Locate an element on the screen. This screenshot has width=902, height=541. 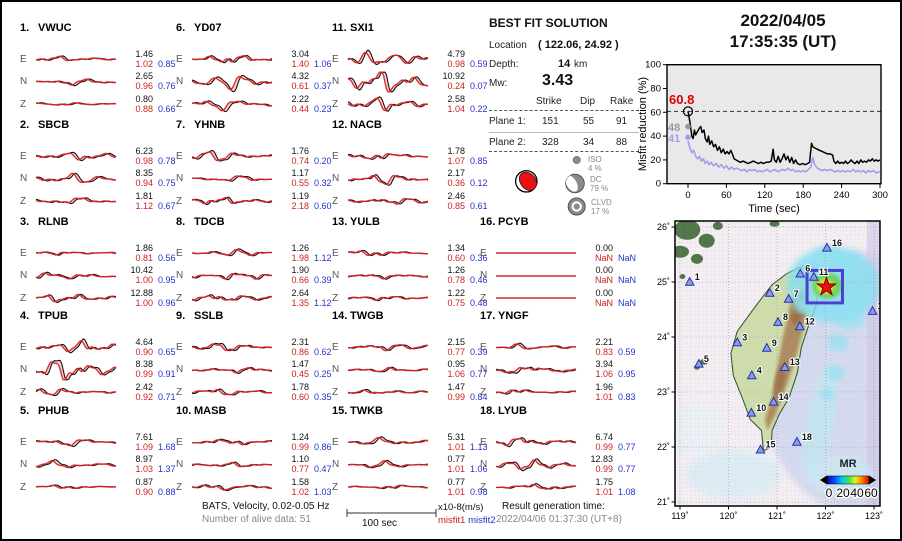
amplitude-value: 1.81 is located at coordinates (144, 195).